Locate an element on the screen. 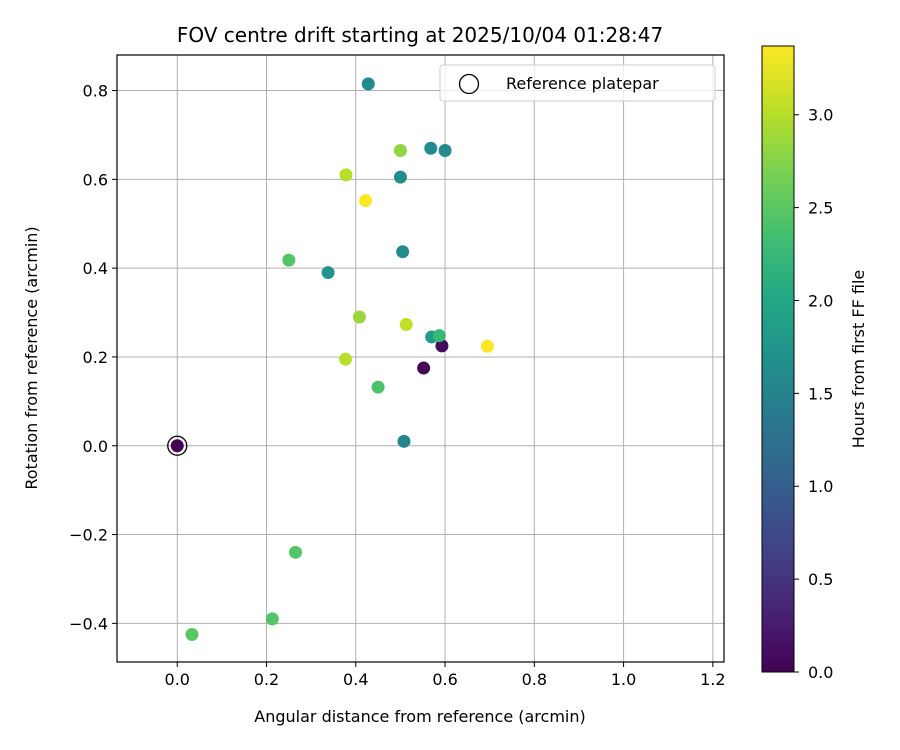  y-tick-label: 0.2 is located at coordinates (95, 357).